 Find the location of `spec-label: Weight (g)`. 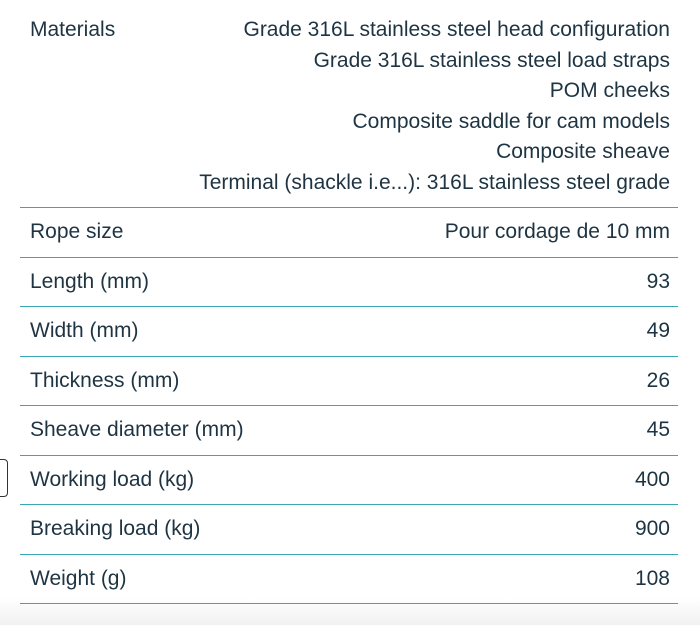

spec-label: Weight (g) is located at coordinates (78, 578).